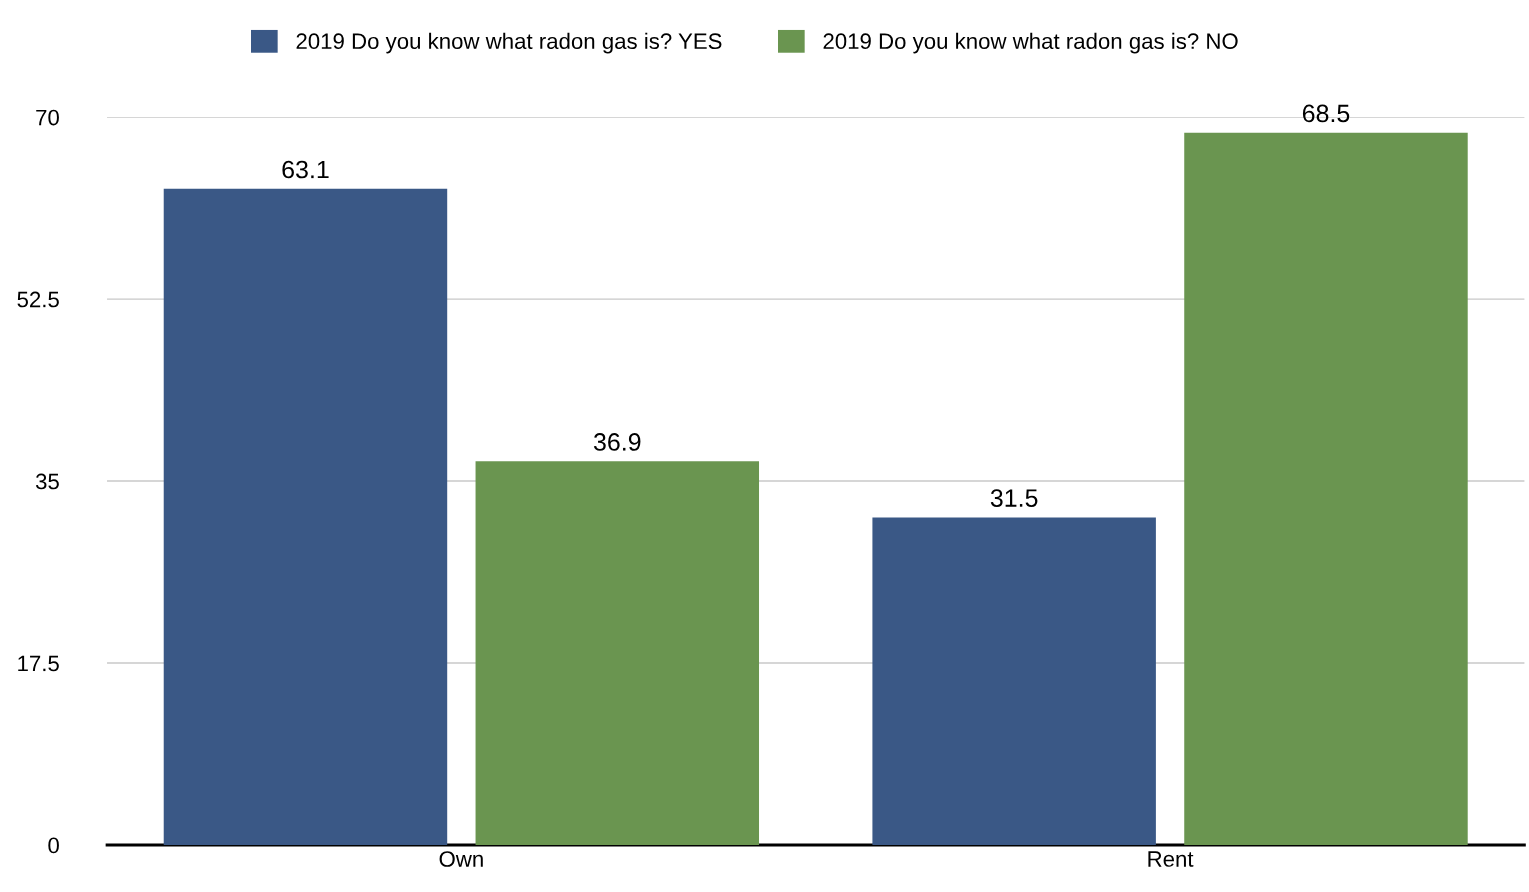  I want to click on x-tick-label: Rent, so click(1171, 859).